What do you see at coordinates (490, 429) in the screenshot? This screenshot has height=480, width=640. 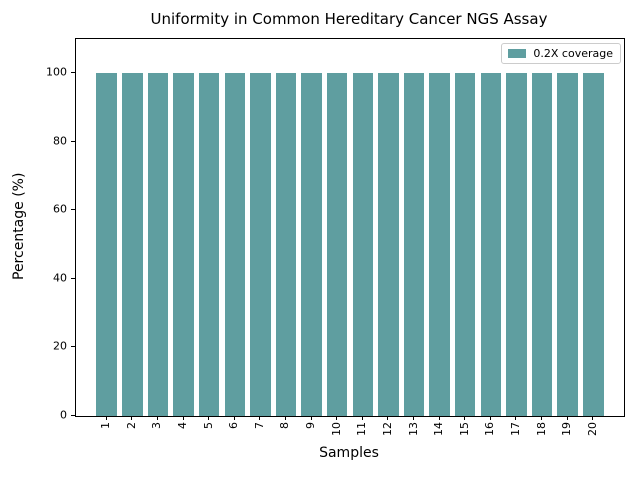 I see `x-tick-label: 16` at bounding box center [490, 429].